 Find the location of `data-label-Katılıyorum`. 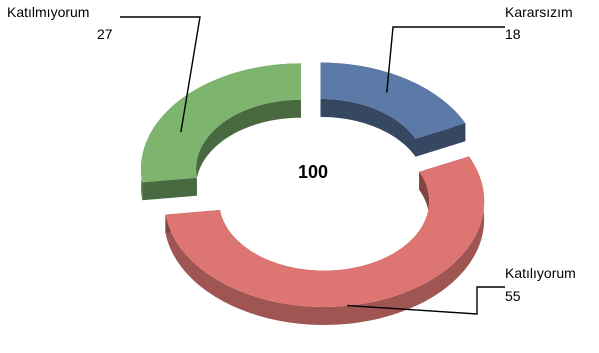

data-label-Katılıyorum is located at coordinates (426, 300).